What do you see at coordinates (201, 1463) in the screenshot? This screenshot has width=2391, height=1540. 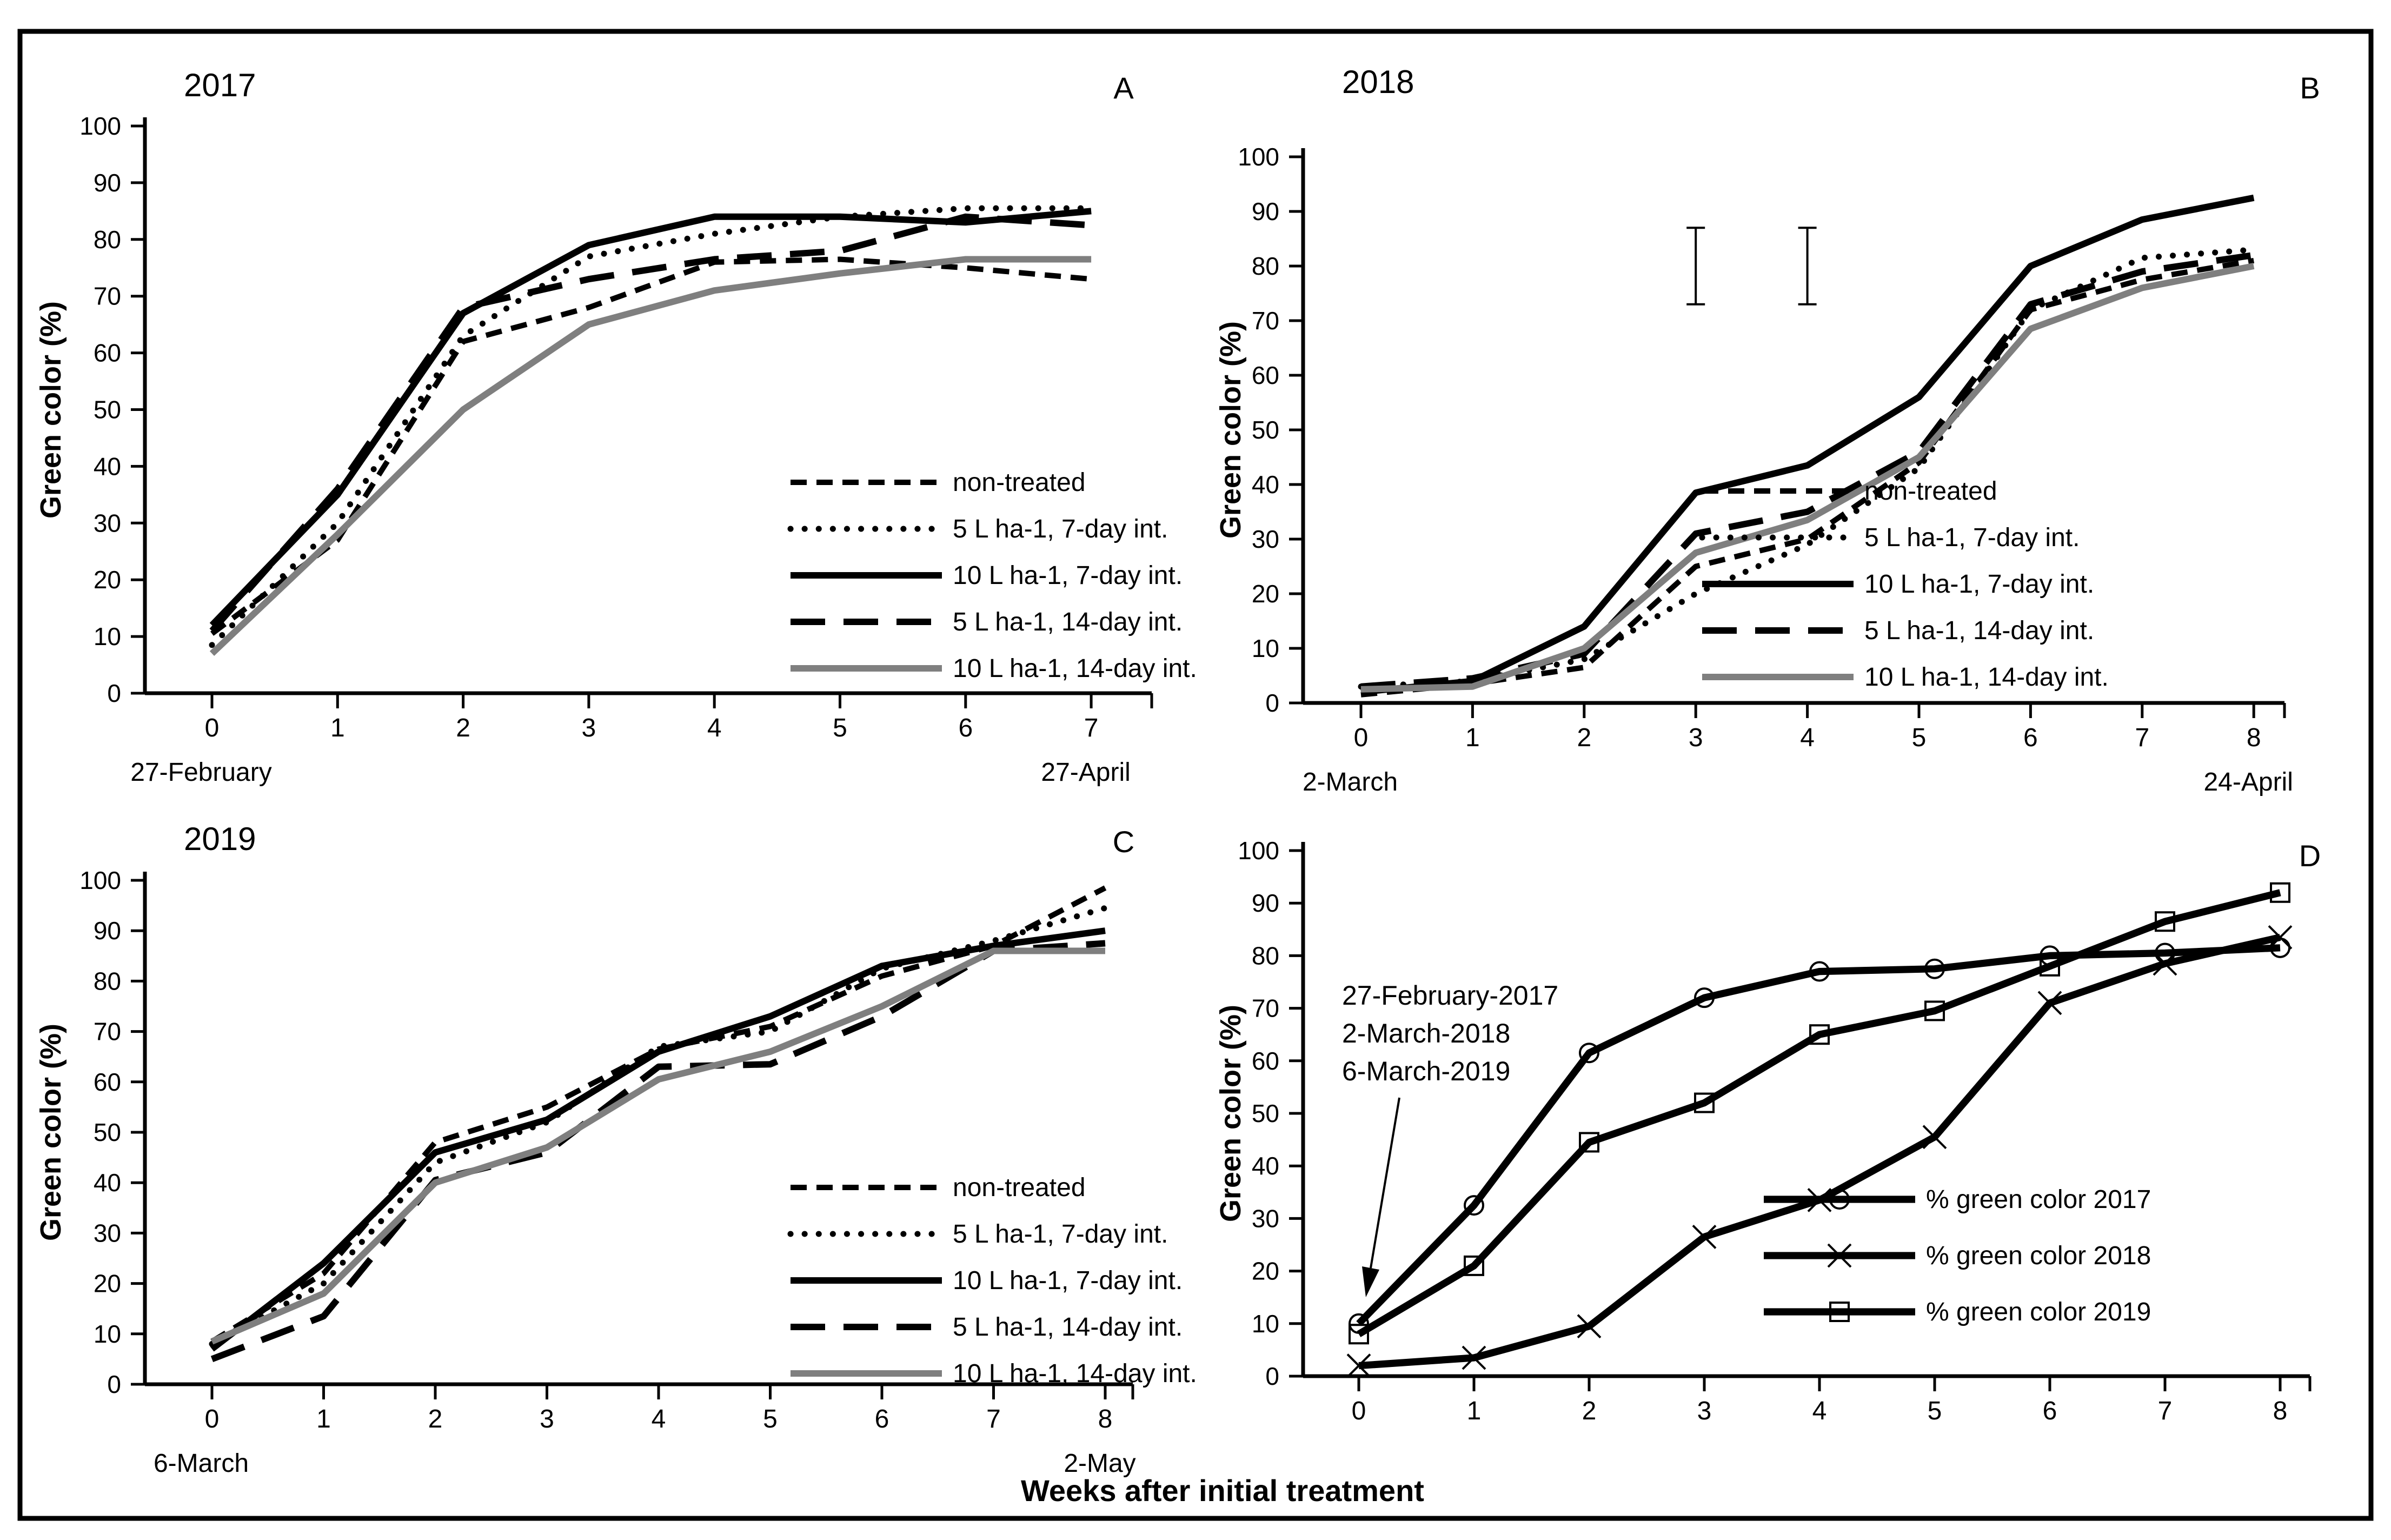 I see `start-date-label: 6-March` at bounding box center [201, 1463].